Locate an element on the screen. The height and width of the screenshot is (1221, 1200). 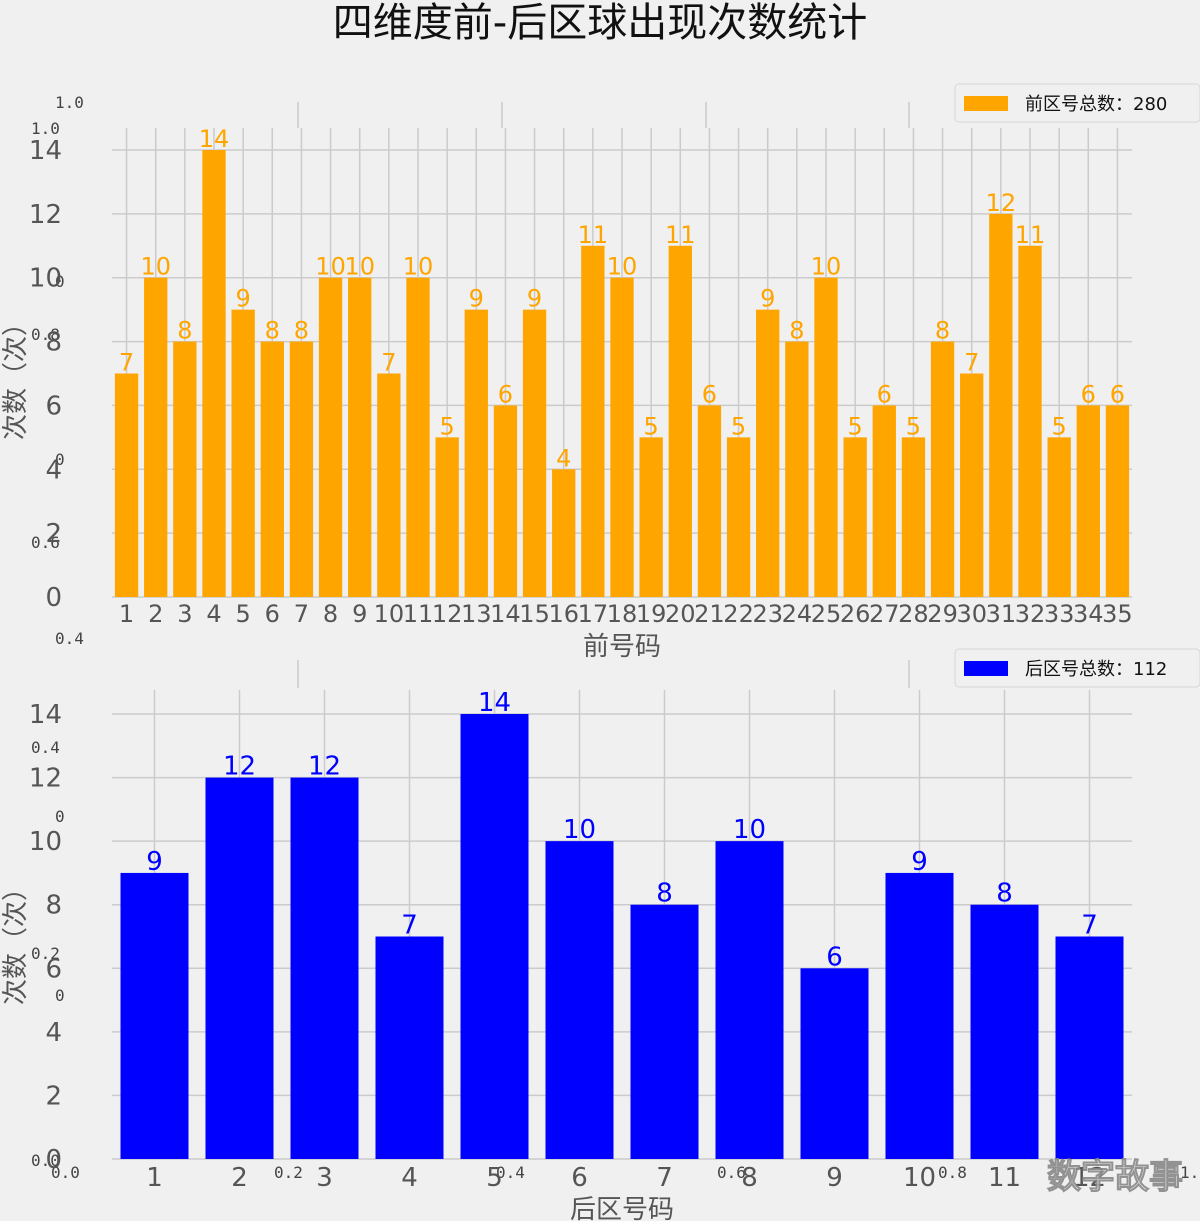
front-x-axis-label: 前号码 is located at coordinates (622, 647).